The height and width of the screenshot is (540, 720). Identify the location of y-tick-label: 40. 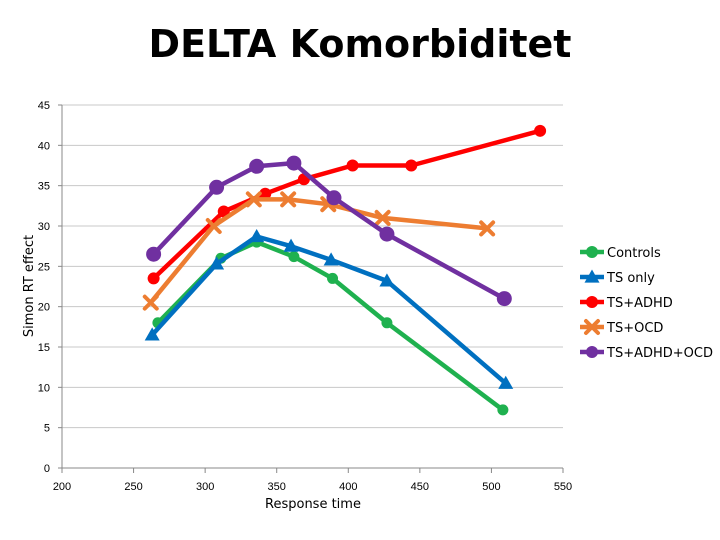
(44, 146).